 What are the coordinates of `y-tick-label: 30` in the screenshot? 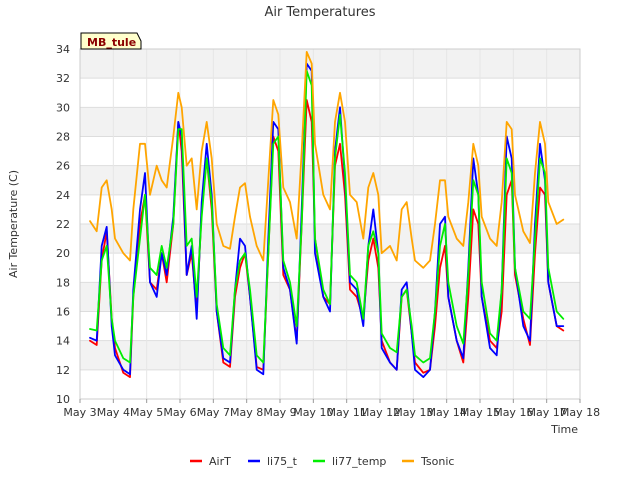 It's located at (63, 107).